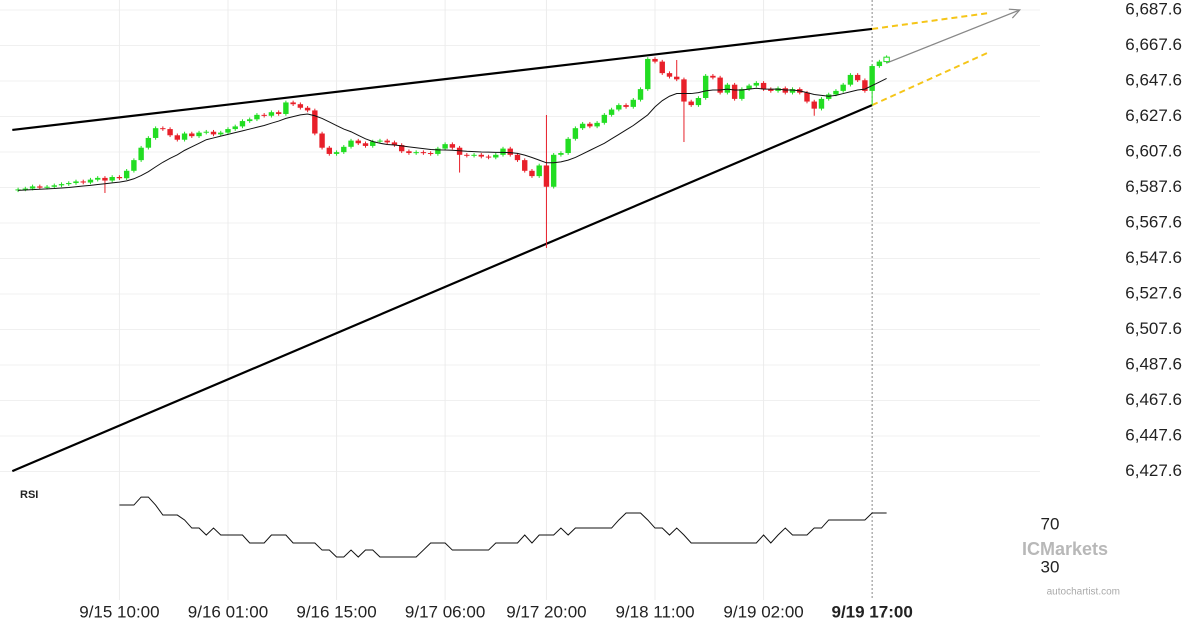 The height and width of the screenshot is (630, 1200). Describe the element at coordinates (119, 611) in the screenshot. I see `x-tick-label: 9/15 10:00` at that location.